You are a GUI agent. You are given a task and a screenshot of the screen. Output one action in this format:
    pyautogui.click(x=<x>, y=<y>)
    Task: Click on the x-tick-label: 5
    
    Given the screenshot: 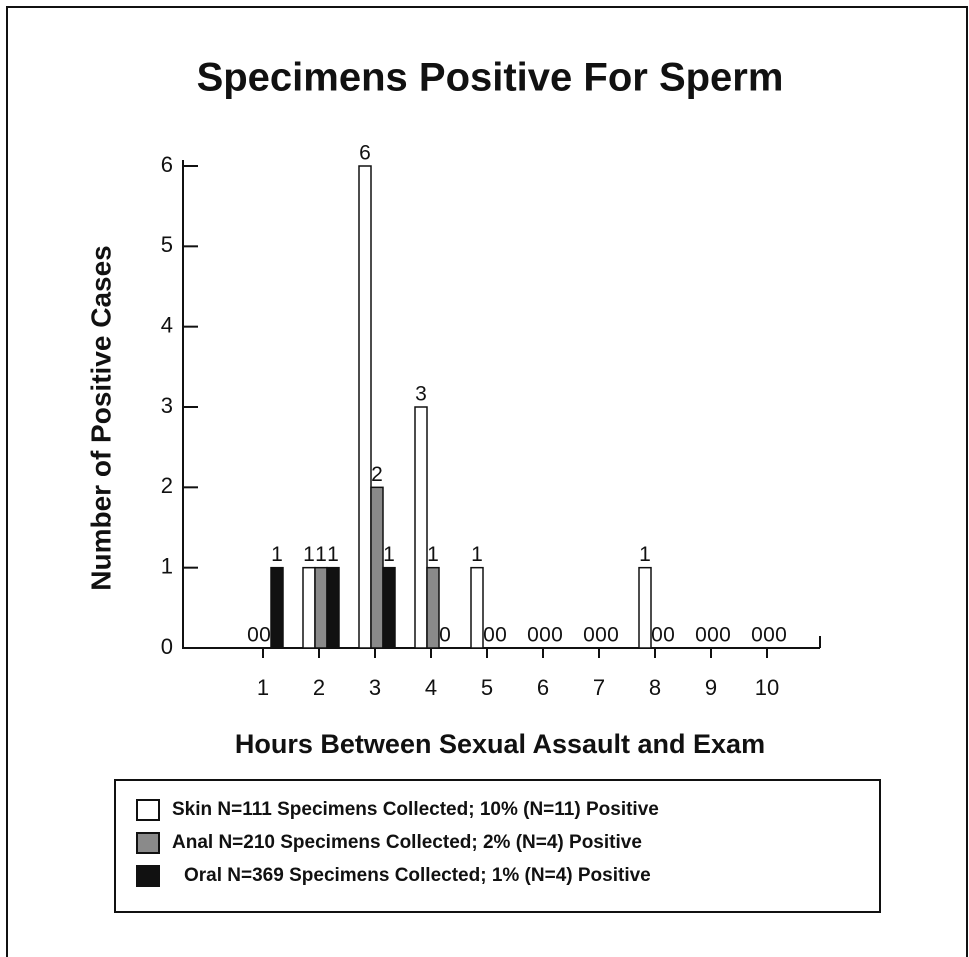 What is the action you would take?
    pyautogui.click(x=487, y=687)
    